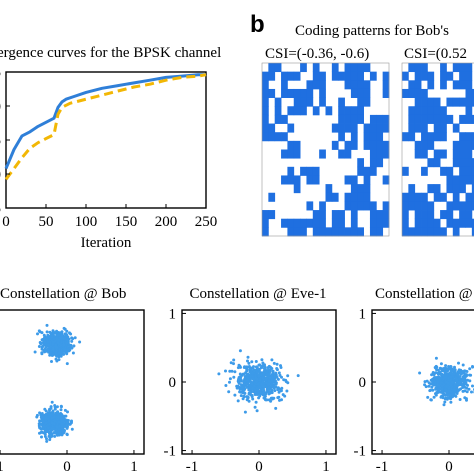  I want to click on constellation-eve-1: Constellation @ Eve-1 -1 0 1 1 0 -1, so click(250, 380).